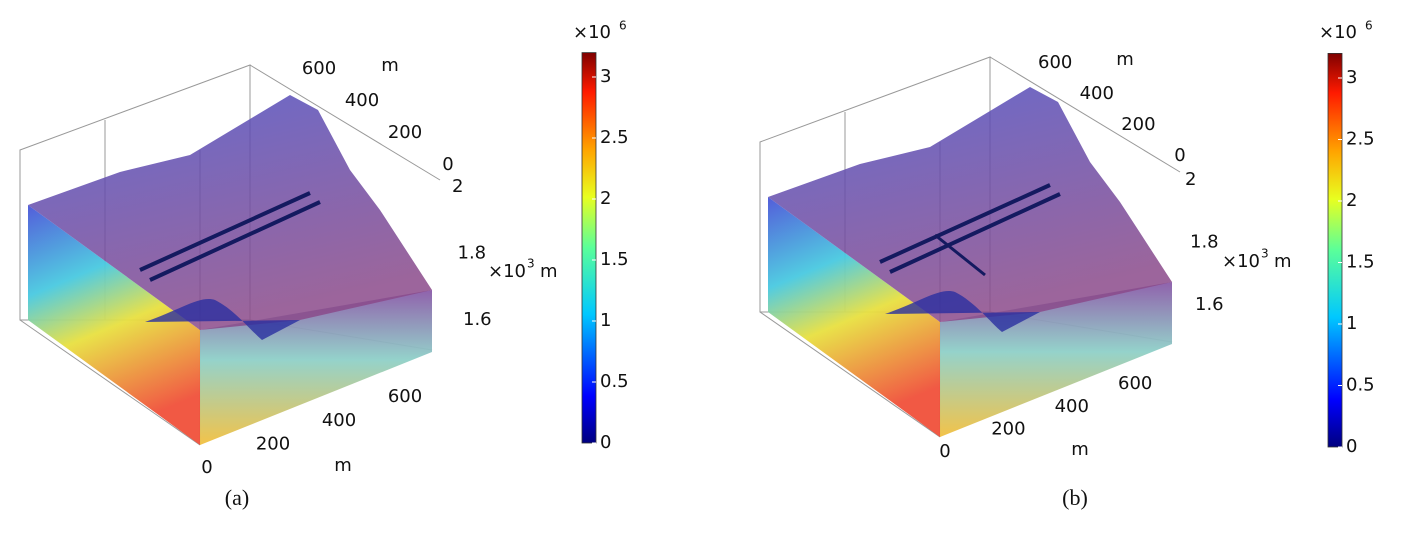  I want to click on panel-caption: (b), so click(1075, 497).